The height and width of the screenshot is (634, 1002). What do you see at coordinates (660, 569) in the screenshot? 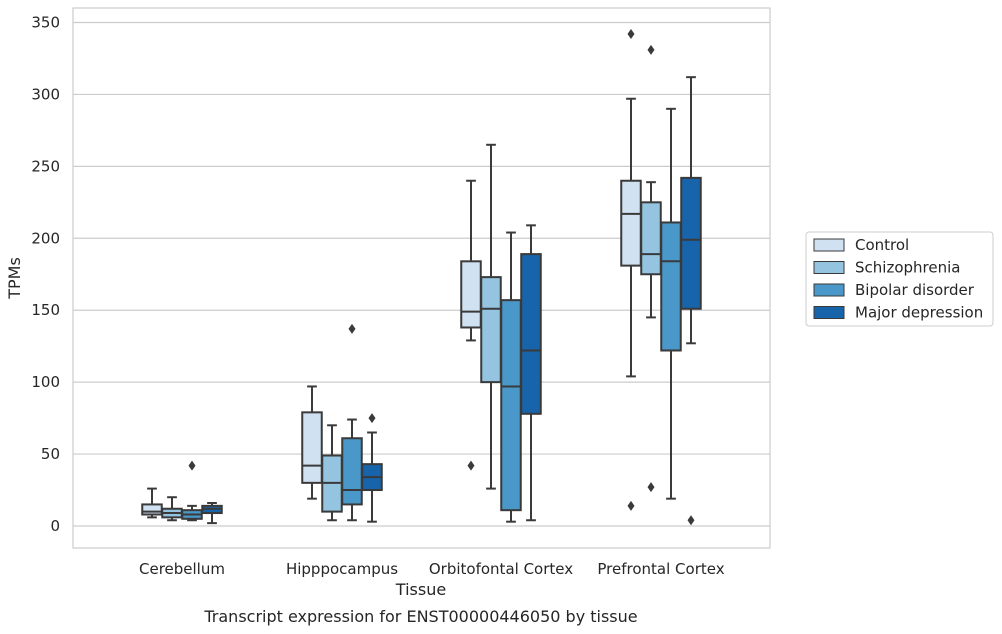
I see `x-tick-label-4: Prefrontal Cortex` at bounding box center [660, 569].